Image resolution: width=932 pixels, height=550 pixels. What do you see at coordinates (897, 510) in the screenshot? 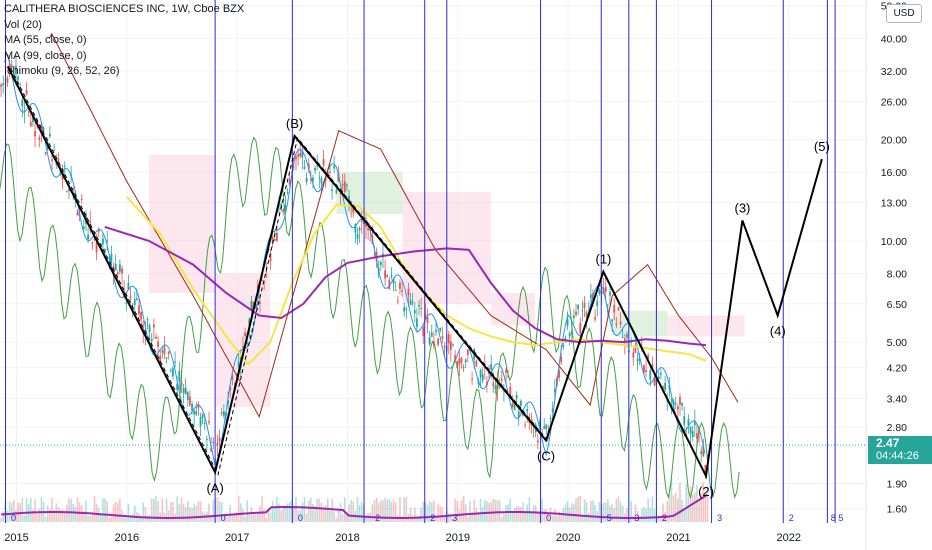
I see `y-tick-15: 1.60` at bounding box center [897, 510].